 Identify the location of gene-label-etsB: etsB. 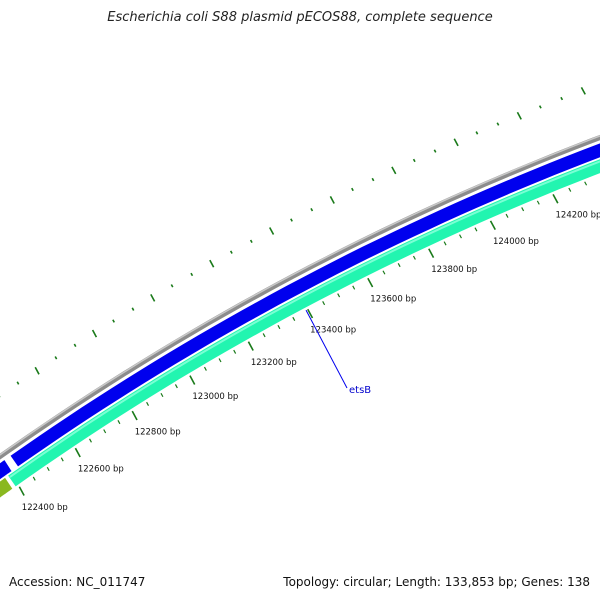
(360, 390).